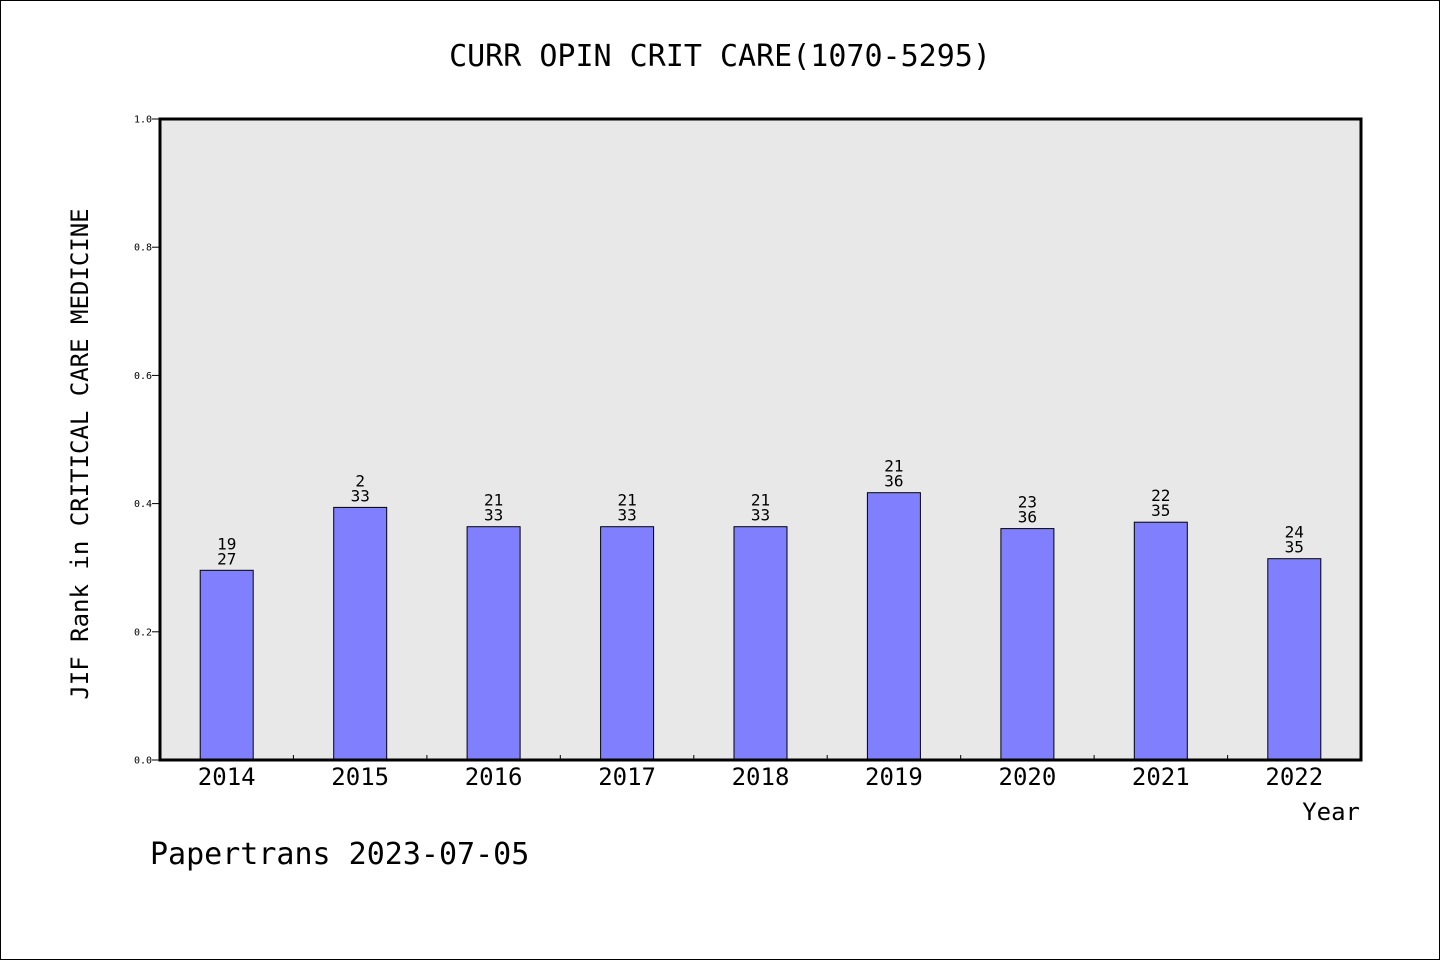 The width and height of the screenshot is (1440, 960). What do you see at coordinates (1028, 777) in the screenshot?
I see `x-tick-label: 2020` at bounding box center [1028, 777].